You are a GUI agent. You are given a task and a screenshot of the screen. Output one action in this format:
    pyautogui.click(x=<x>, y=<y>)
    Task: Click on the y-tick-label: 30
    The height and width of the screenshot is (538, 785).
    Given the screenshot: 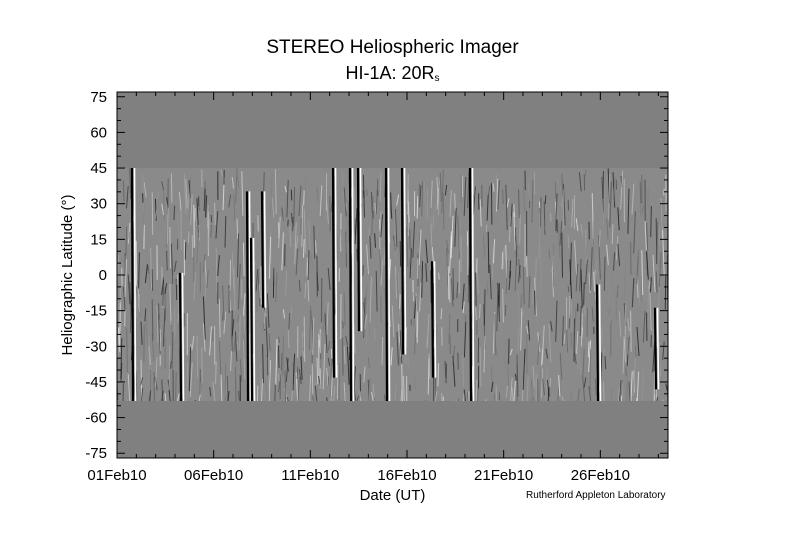 What is the action you would take?
    pyautogui.click(x=98, y=204)
    